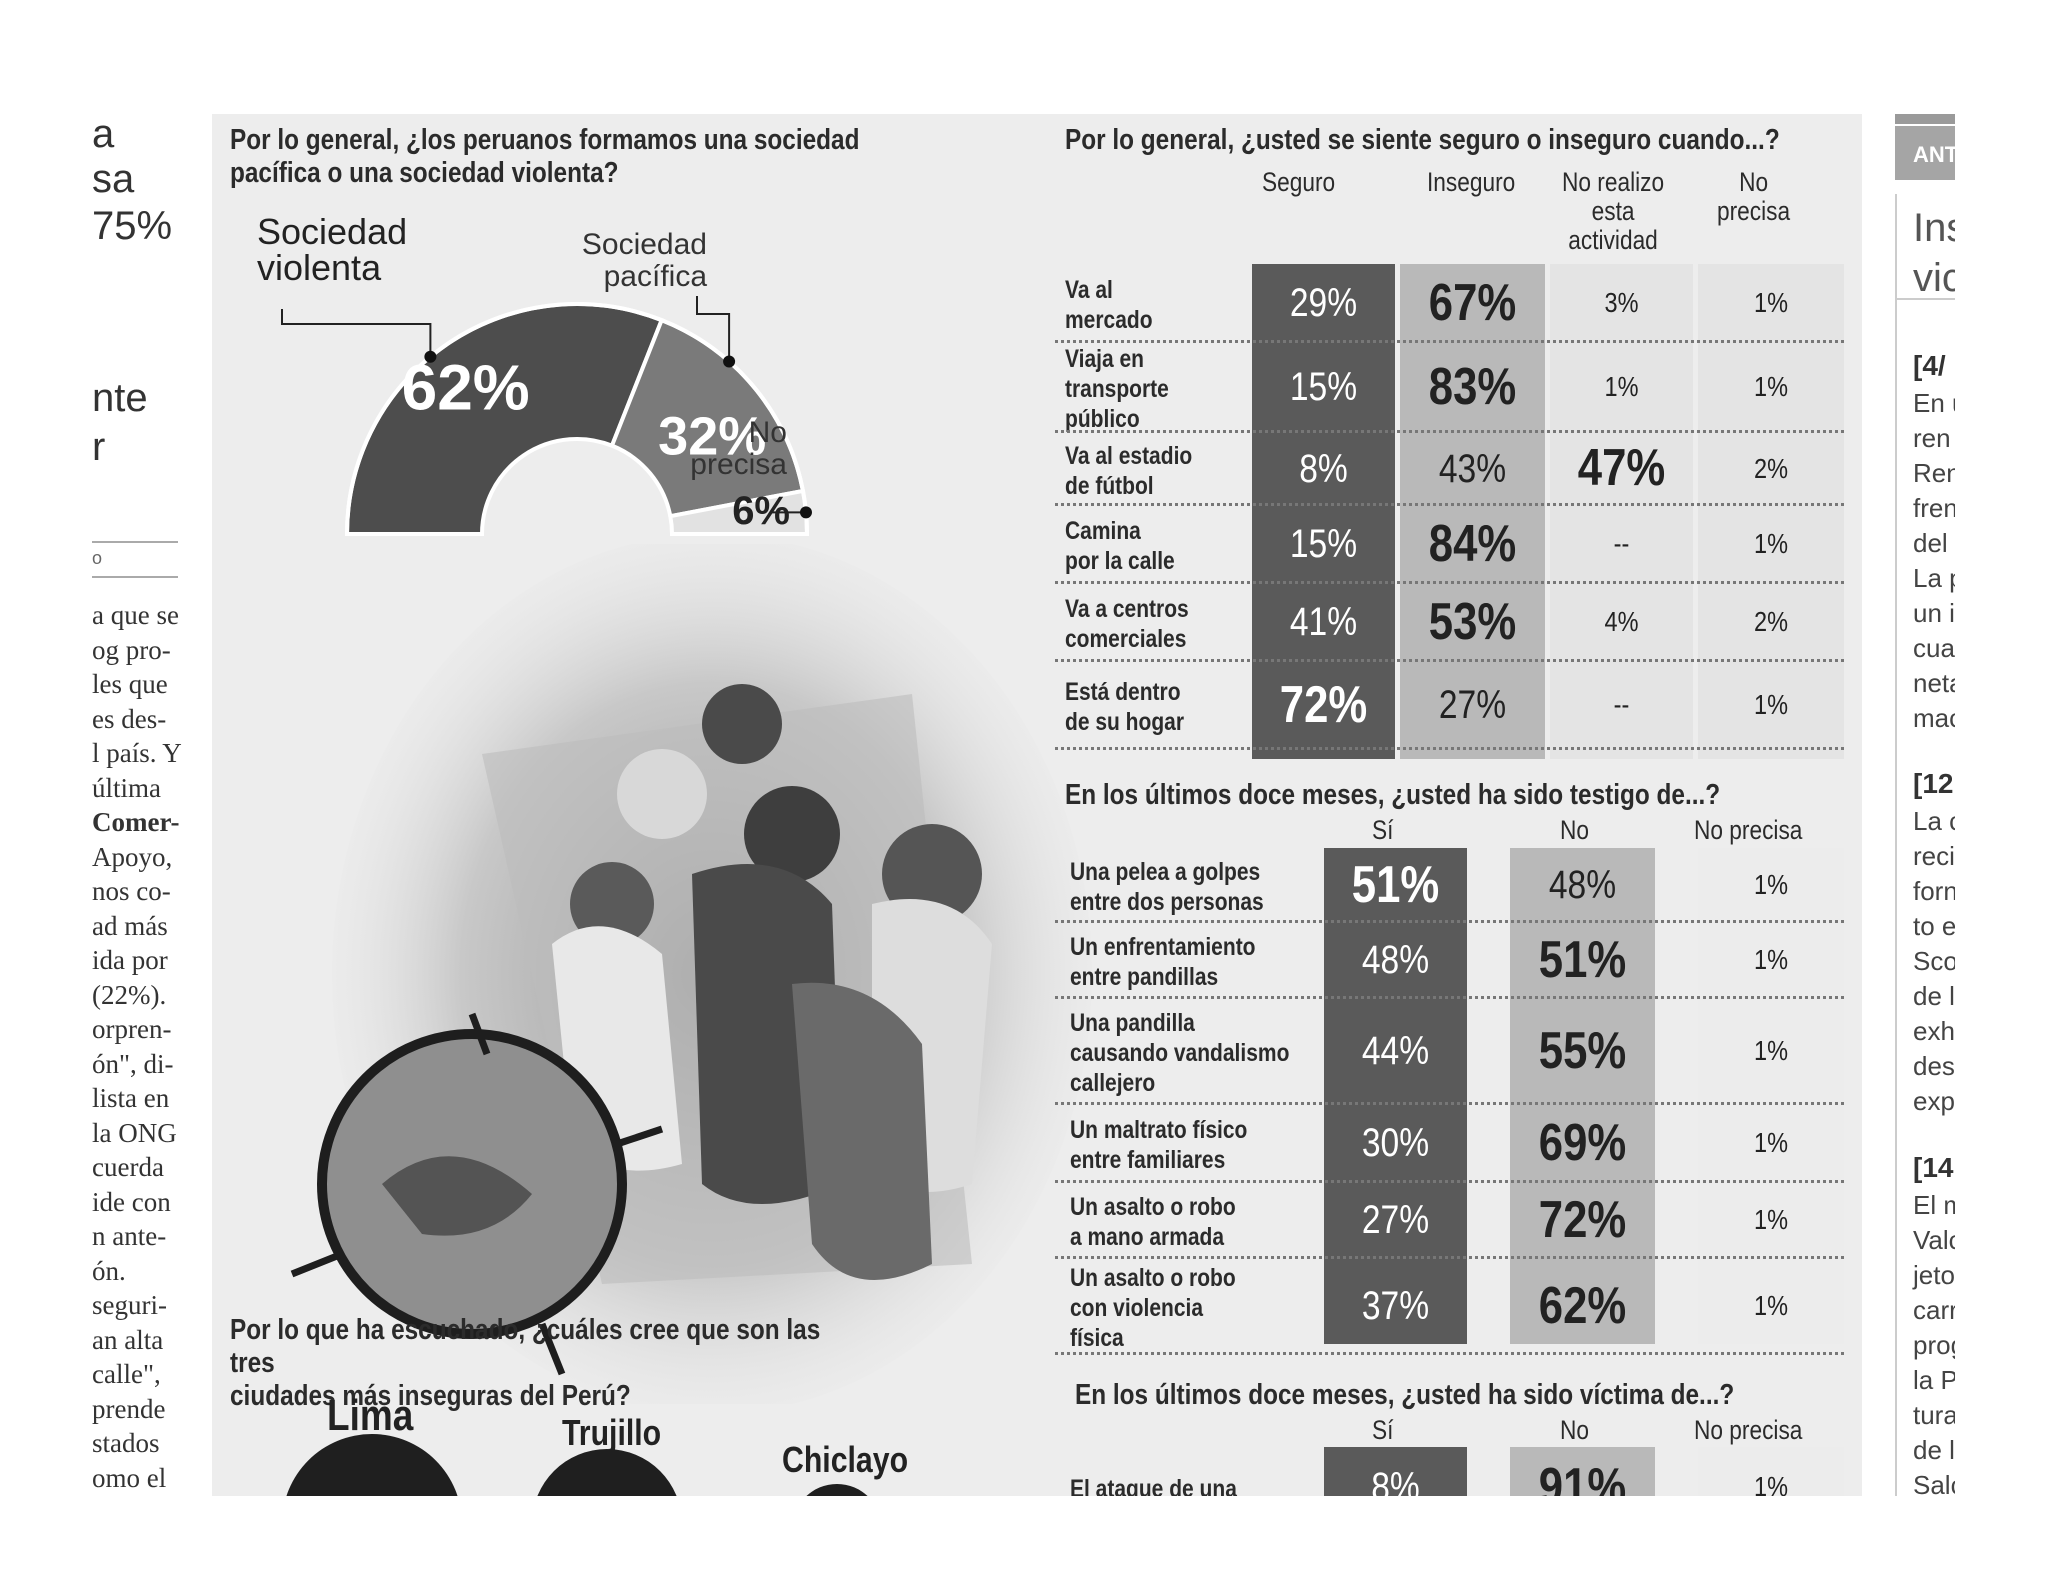 This screenshot has height=1582, width=2048. What do you see at coordinates (113, 179) in the screenshot?
I see `left-fragment: sa` at bounding box center [113, 179].